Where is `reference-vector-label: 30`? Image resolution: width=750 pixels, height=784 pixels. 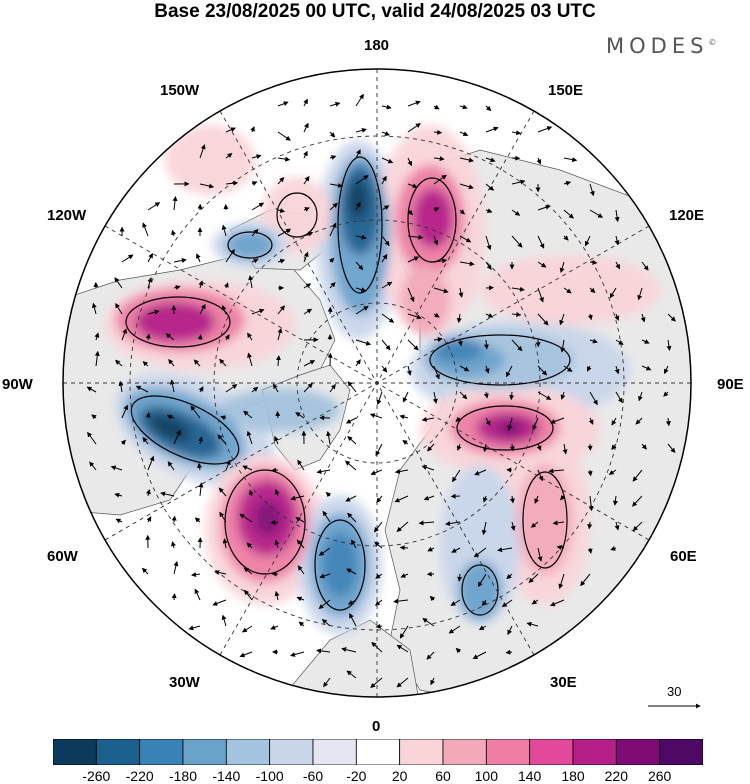
reference-vector-label: 30 is located at coordinates (674, 691).